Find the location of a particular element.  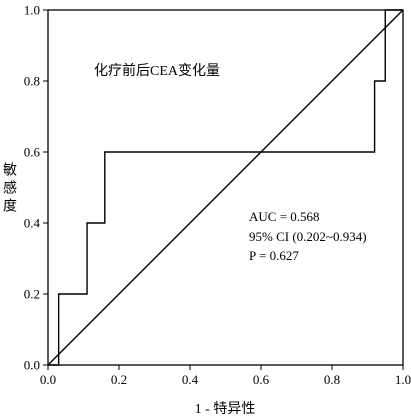

y-tick-label: 0.0 is located at coordinates (32, 365).